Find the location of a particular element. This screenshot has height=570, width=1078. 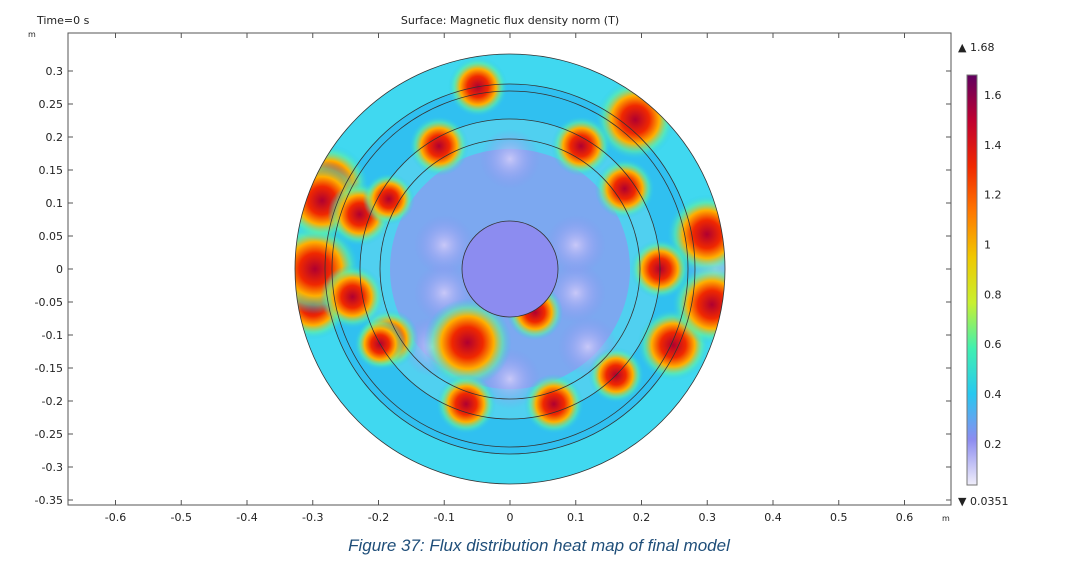

y-tick-label: -0.25 is located at coordinates (49, 434).